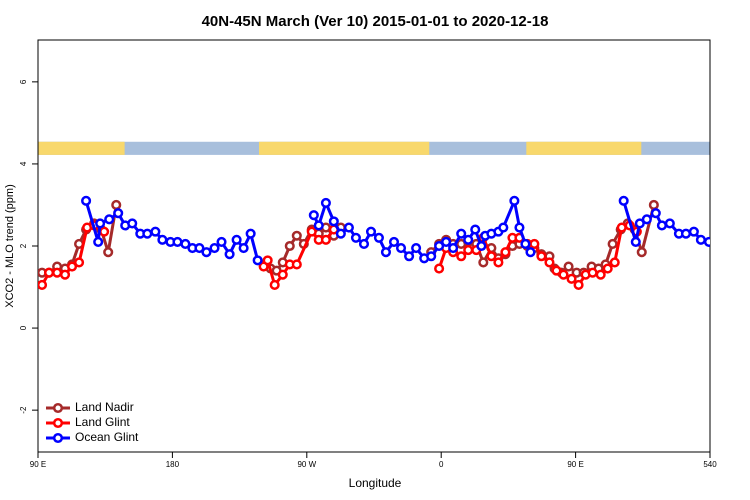 Image resolution: width=750 pixels, height=500 pixels. Describe the element at coordinates (23, 163) in the screenshot. I see `y-tick-label: 4` at that location.